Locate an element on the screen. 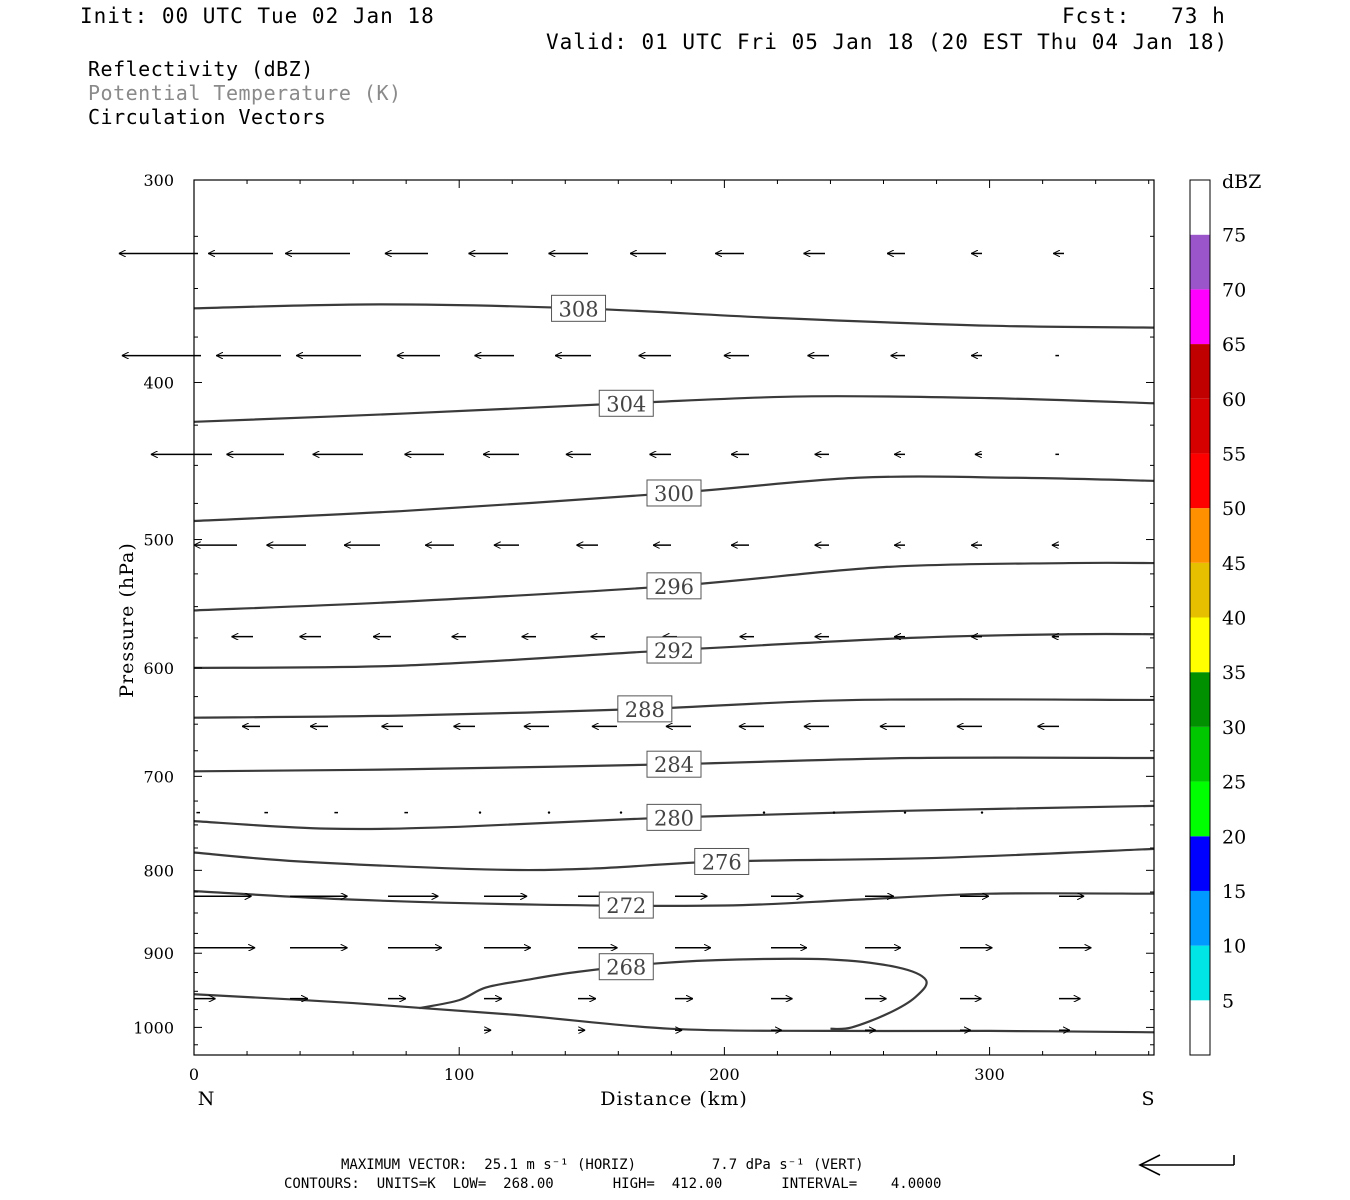  contour-label: 272 is located at coordinates (626, 906).